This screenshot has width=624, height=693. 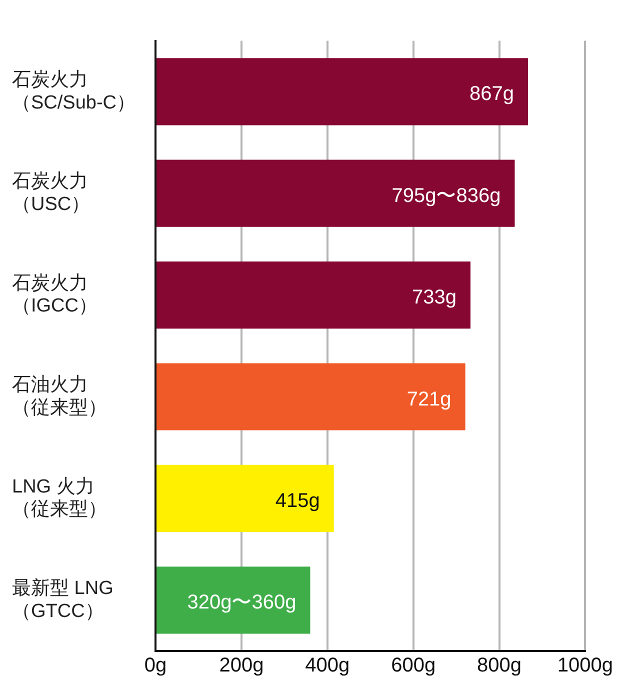 I want to click on data-label: 320g〜360g, so click(x=241, y=603).